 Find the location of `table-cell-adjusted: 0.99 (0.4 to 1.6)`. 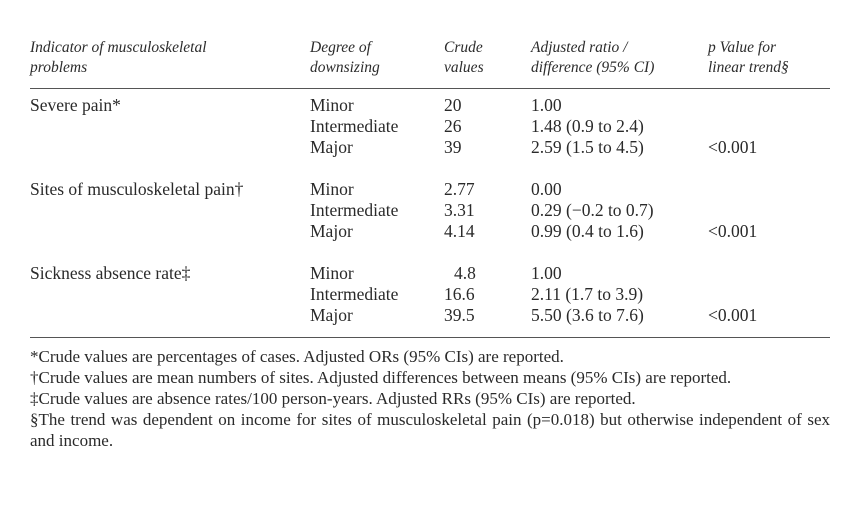

table-cell-adjusted: 0.99 (0.4 to 1.6) is located at coordinates (587, 231).